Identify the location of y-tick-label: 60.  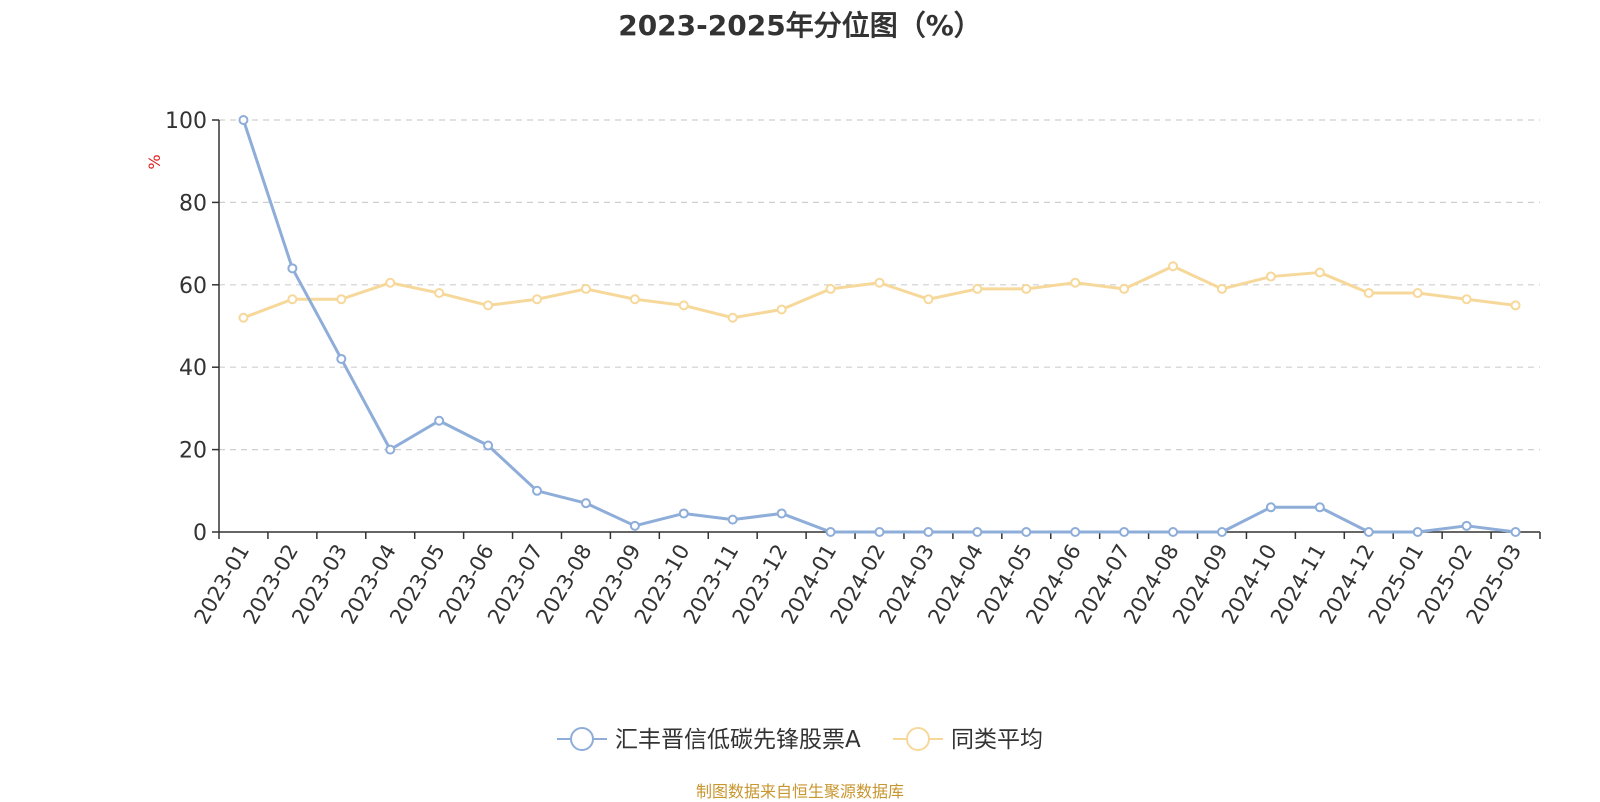
(193, 286).